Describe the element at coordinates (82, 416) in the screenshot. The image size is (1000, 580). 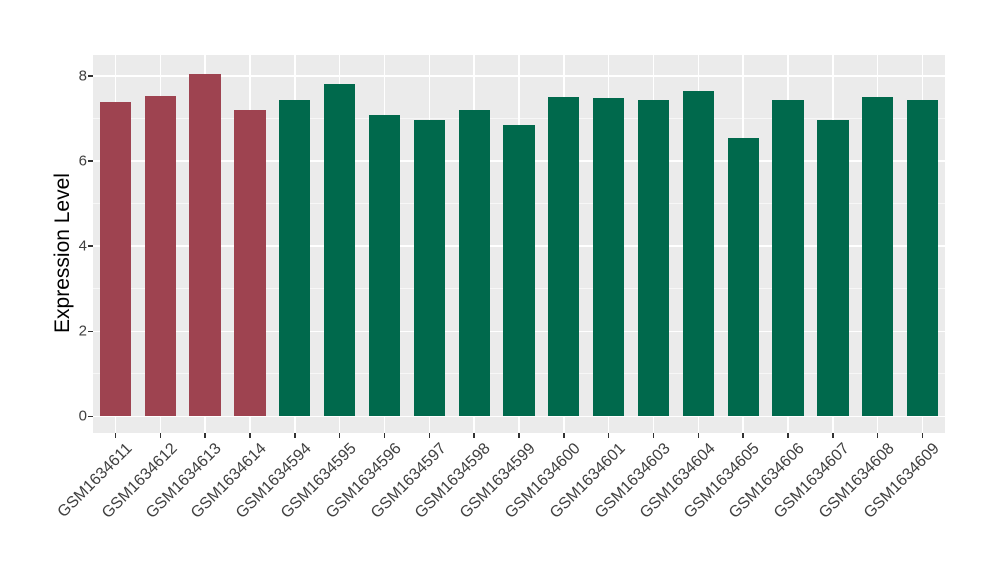
I see `y-tick-label: 0` at that location.